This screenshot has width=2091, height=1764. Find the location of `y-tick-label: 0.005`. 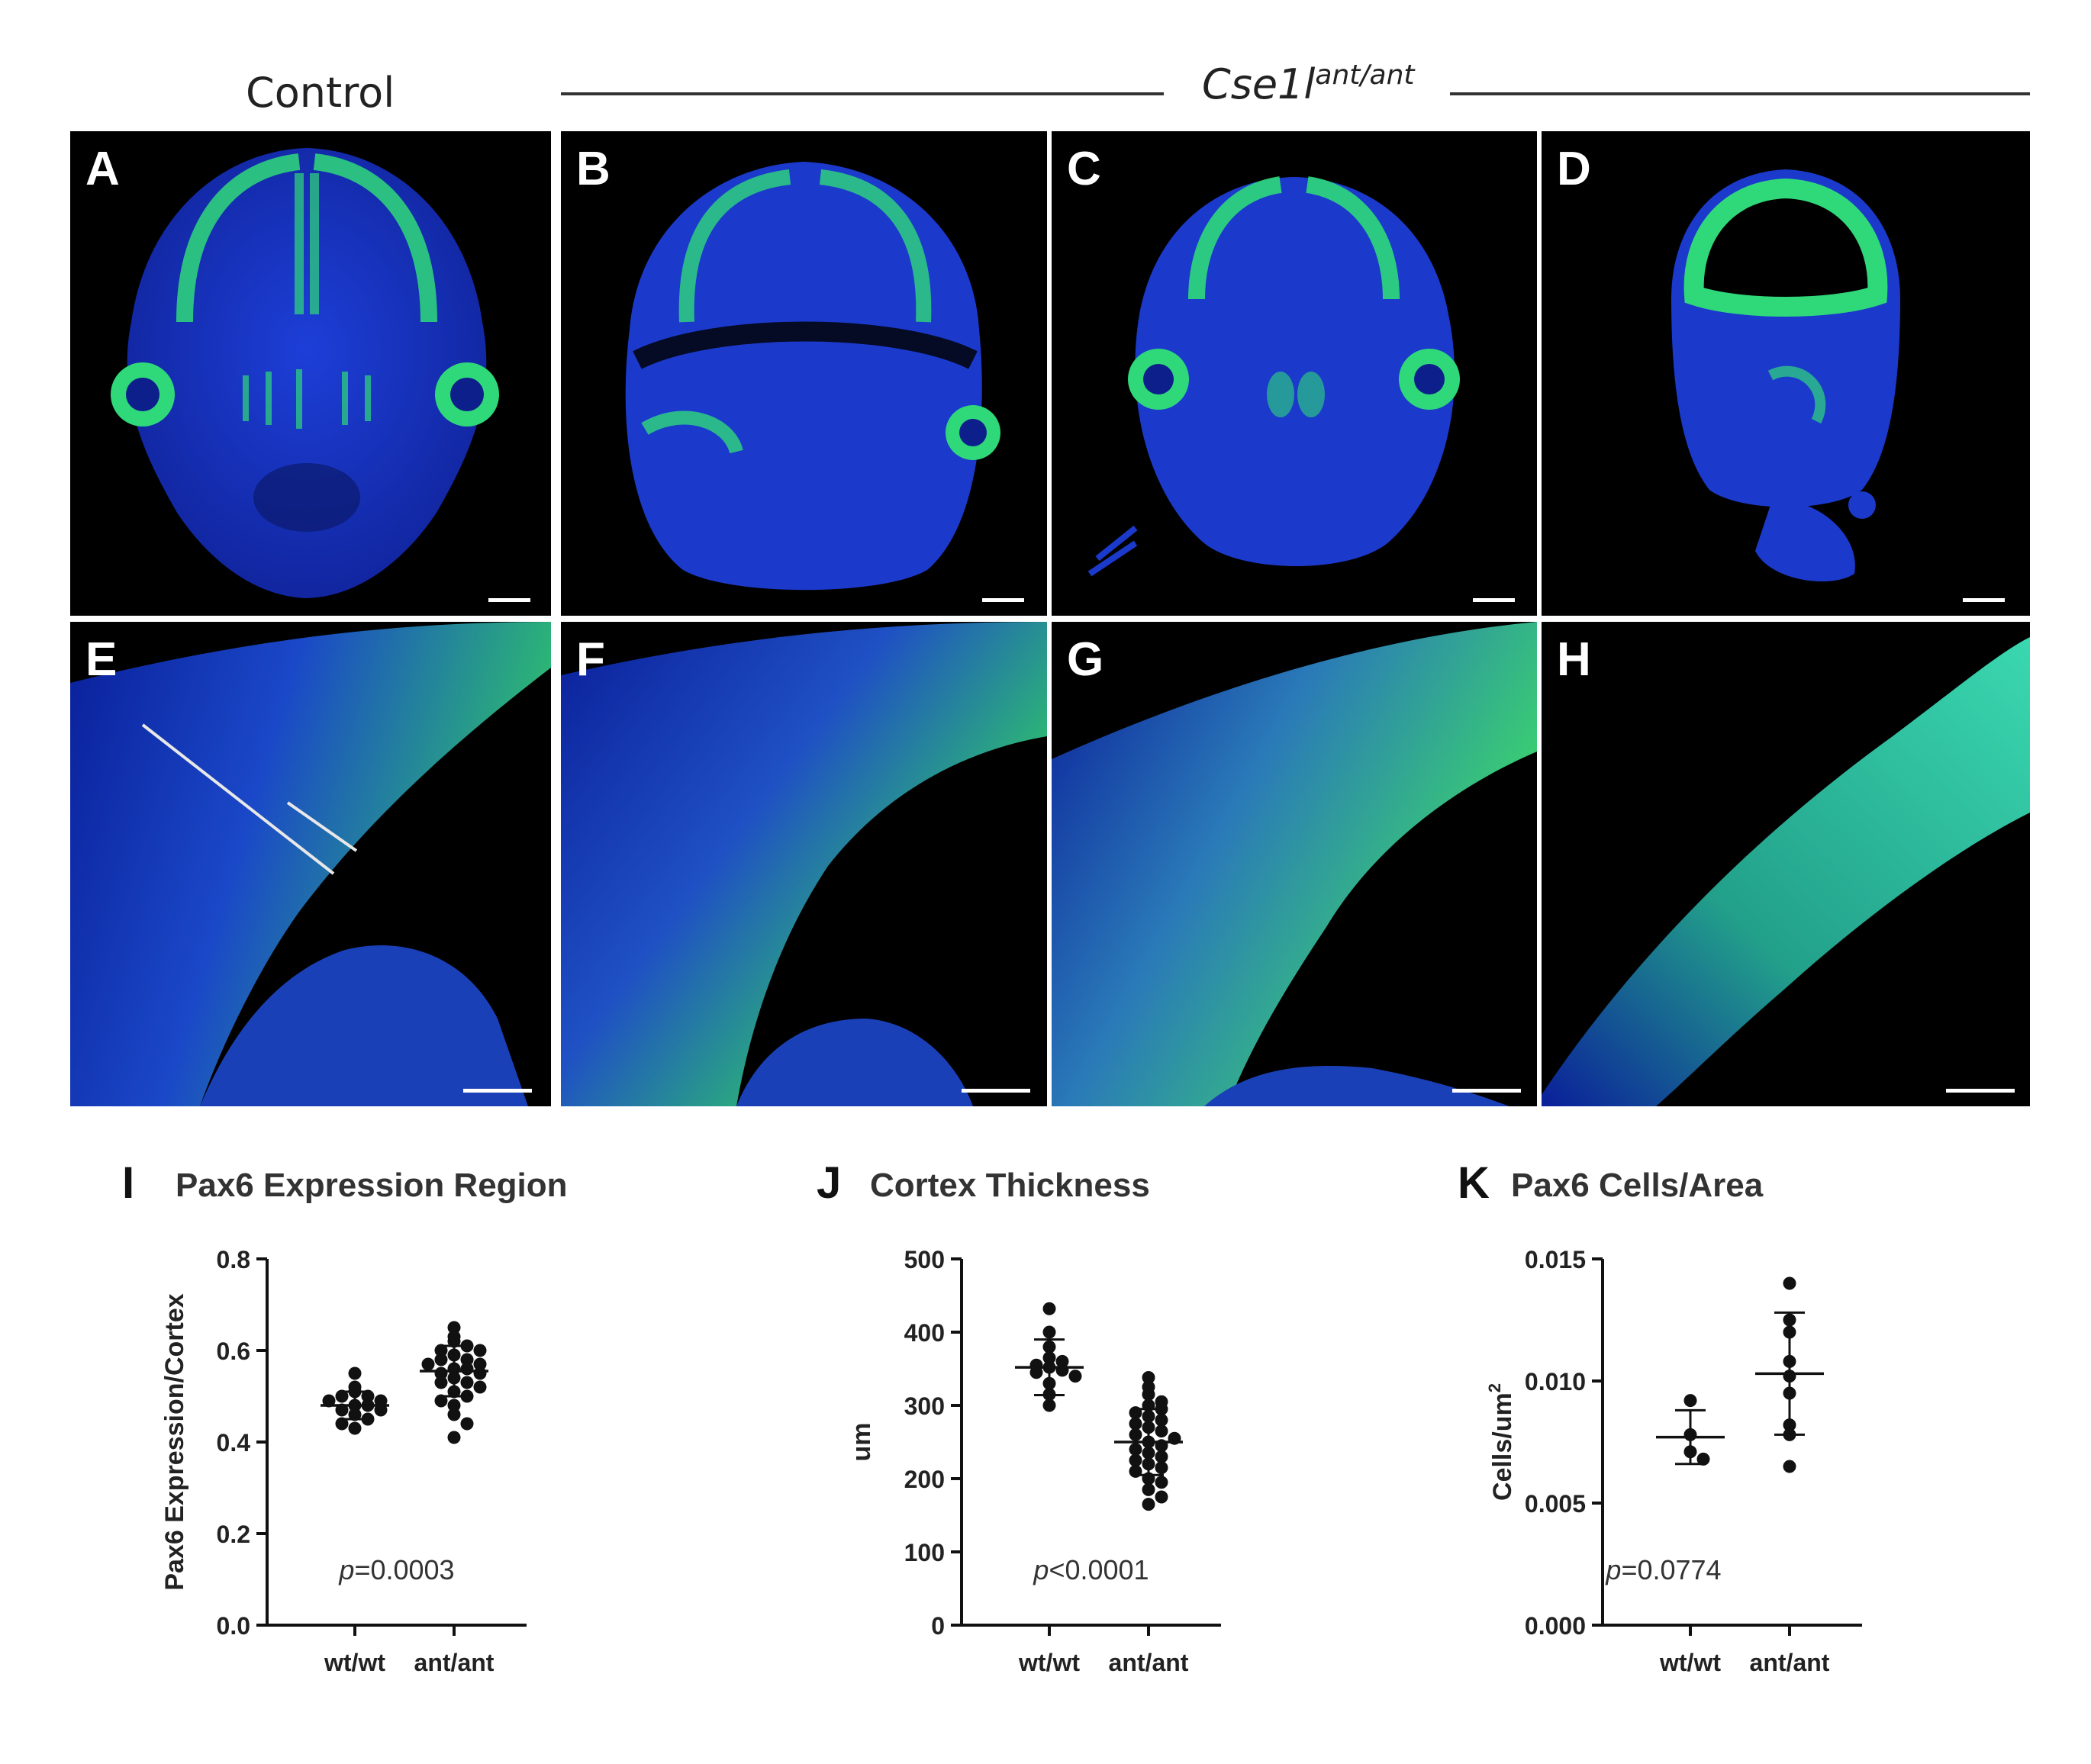

y-tick-label: 0.005 is located at coordinates (1555, 1504).